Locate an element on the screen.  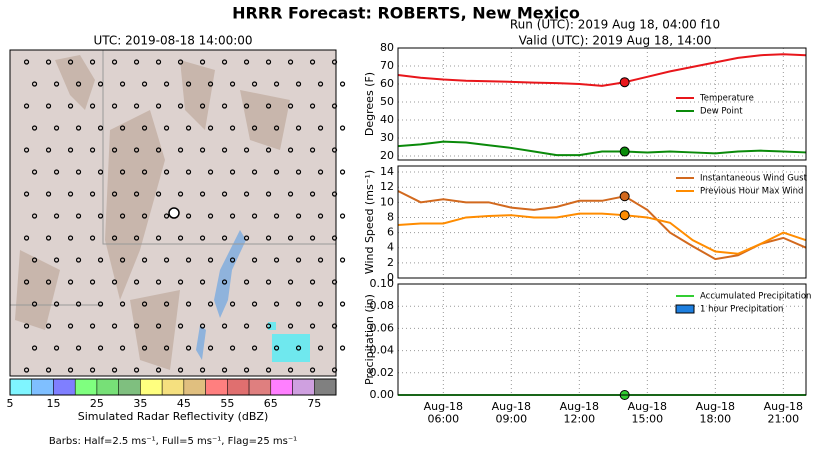
legend-label: Accumulated Precipitation is located at coordinates (755, 297).